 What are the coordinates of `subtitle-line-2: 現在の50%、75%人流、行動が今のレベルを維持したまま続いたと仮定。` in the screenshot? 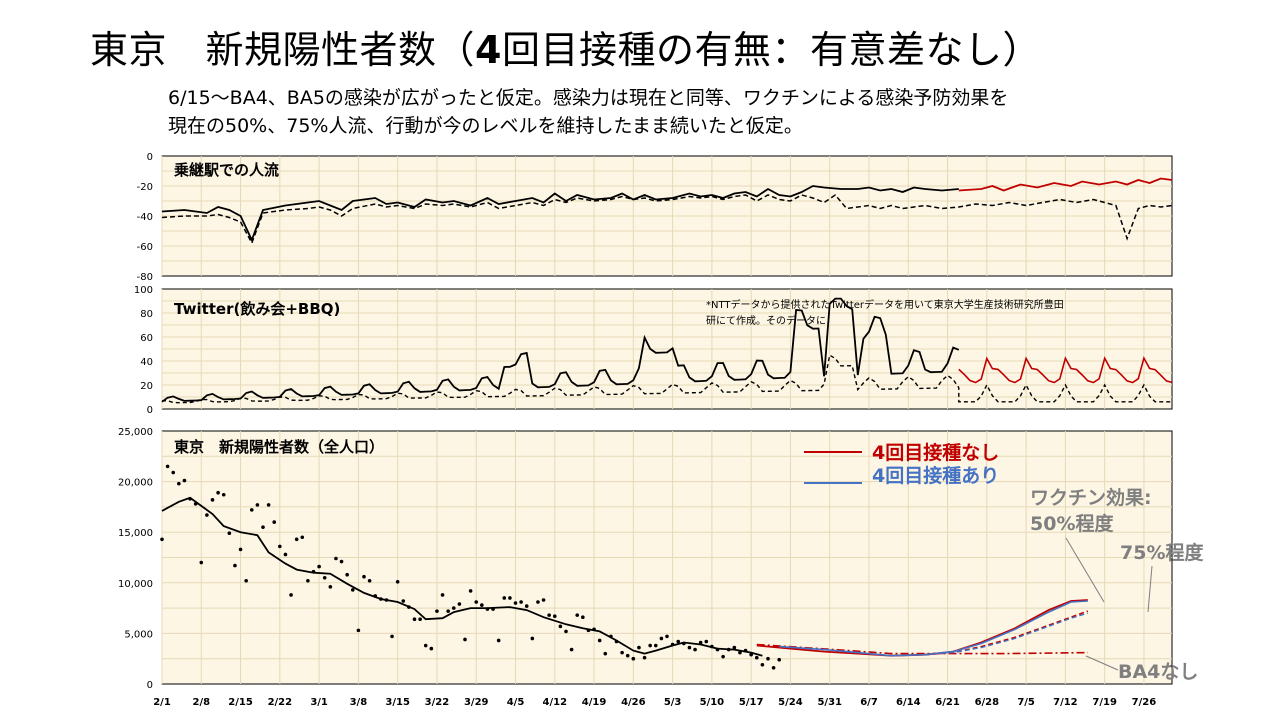 It's located at (485, 126).